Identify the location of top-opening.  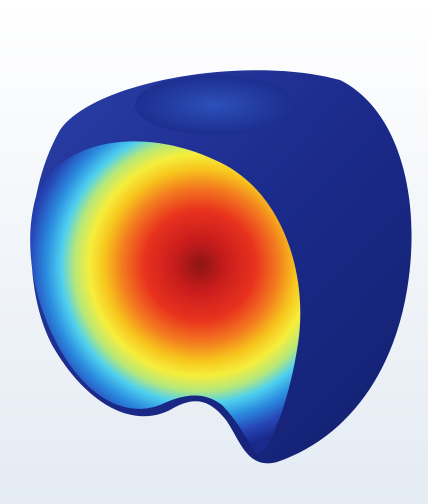
(215, 105).